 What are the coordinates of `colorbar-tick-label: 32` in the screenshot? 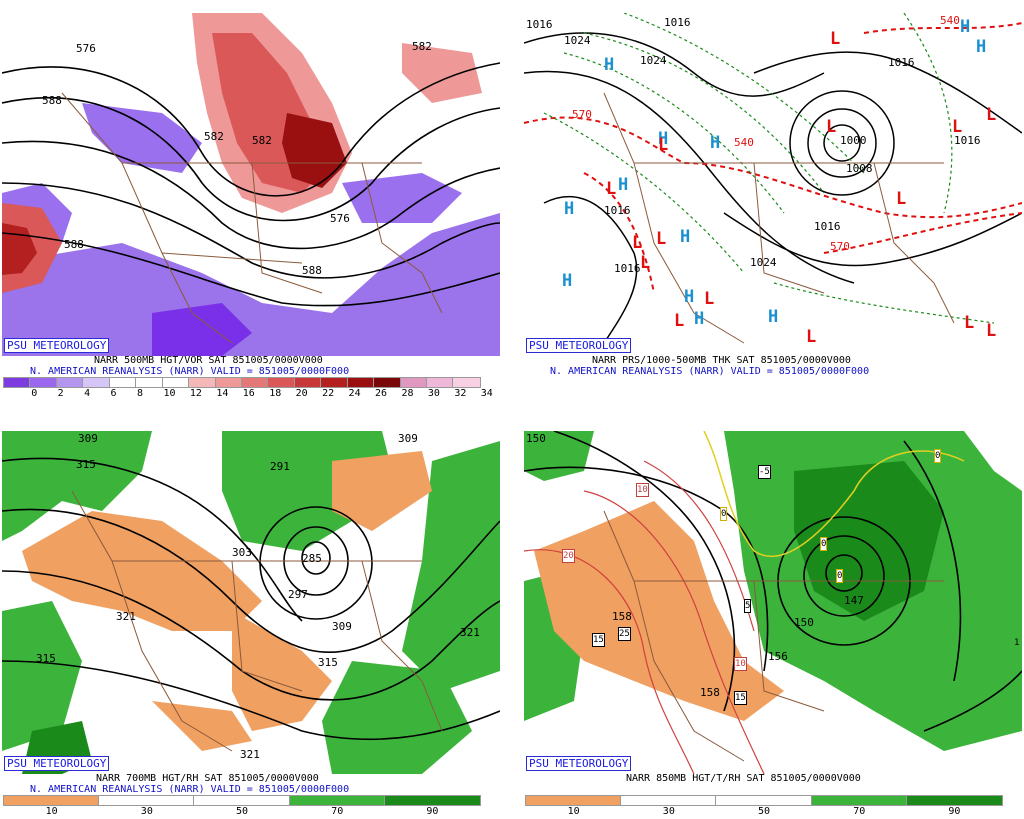 It's located at (460, 393).